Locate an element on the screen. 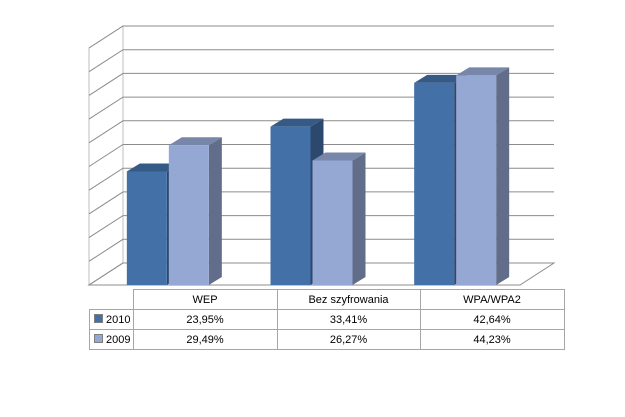 This screenshot has width=625, height=417. table-row-2010: 2010 23,95% 33,41% 42,64% is located at coordinates (327, 319).